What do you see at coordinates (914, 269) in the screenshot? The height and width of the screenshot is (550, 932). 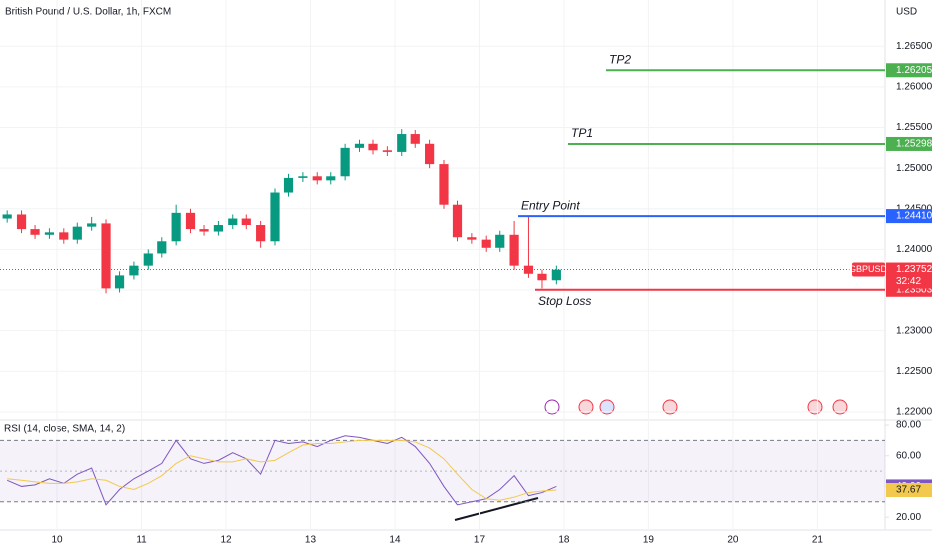 I see `last-price-label: 1.23752` at bounding box center [914, 269].